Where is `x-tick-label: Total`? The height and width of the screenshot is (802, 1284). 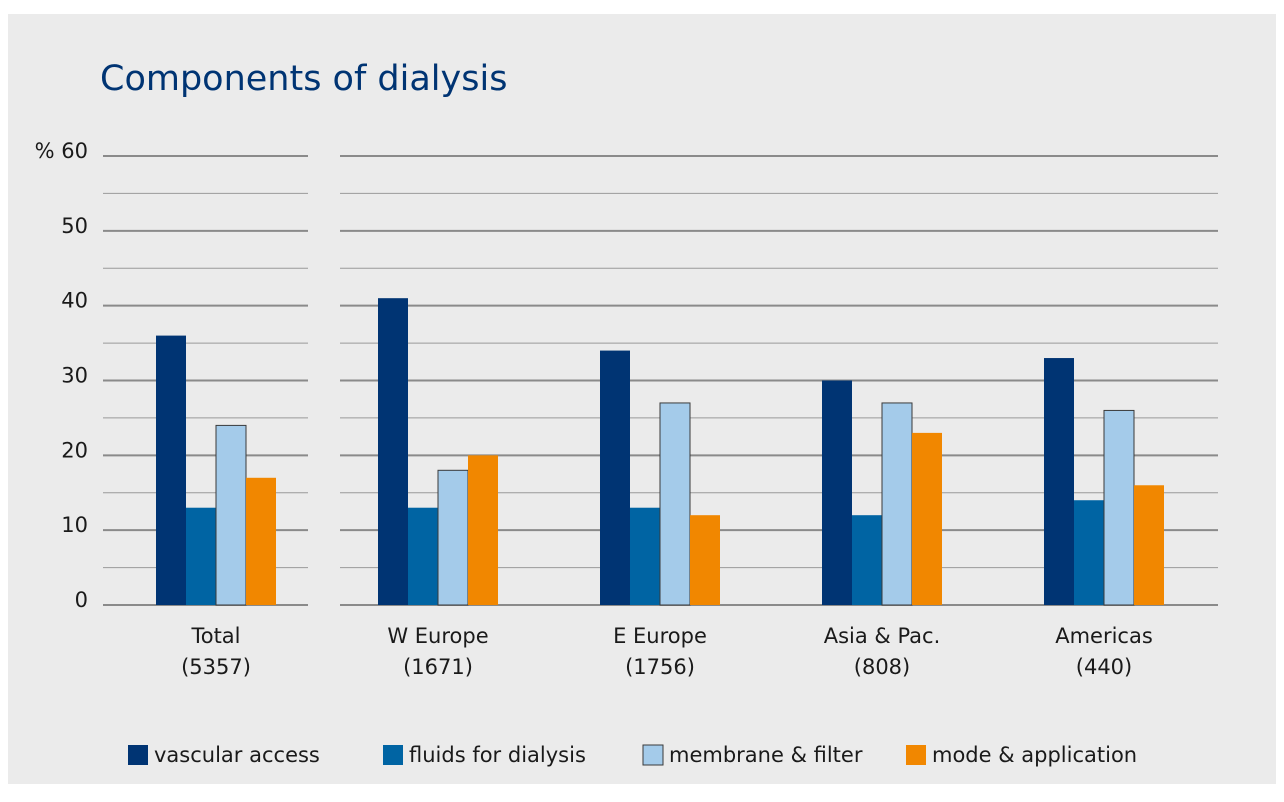 x-tick-label: Total is located at coordinates (215, 636).